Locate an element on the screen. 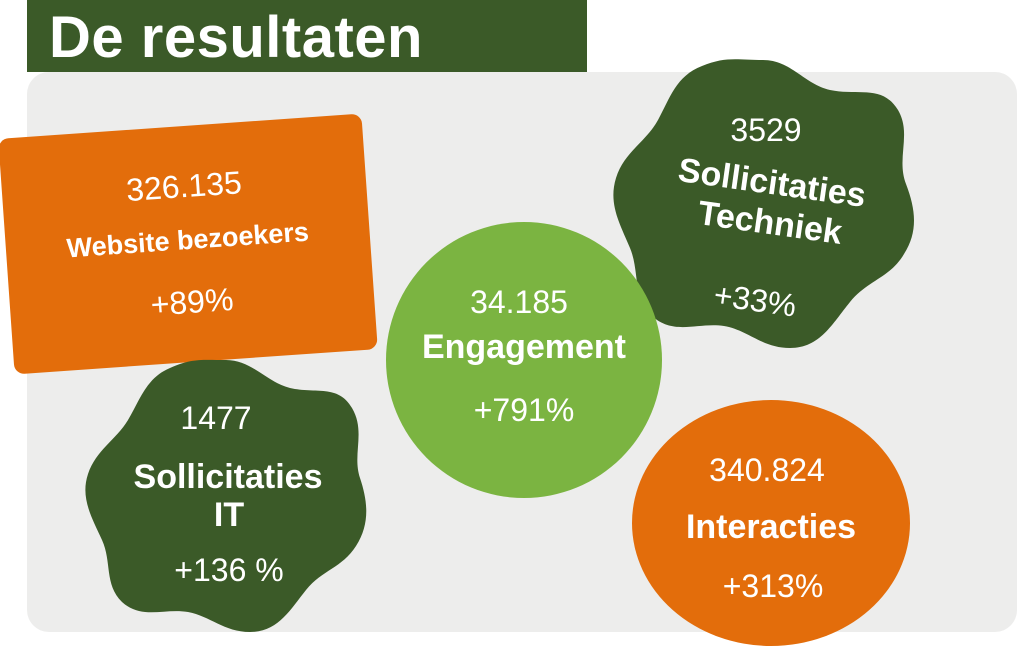 The width and height of the screenshot is (1024, 653). stat-circle-interactions: 340.824 Interacties +313% is located at coordinates (771, 523).